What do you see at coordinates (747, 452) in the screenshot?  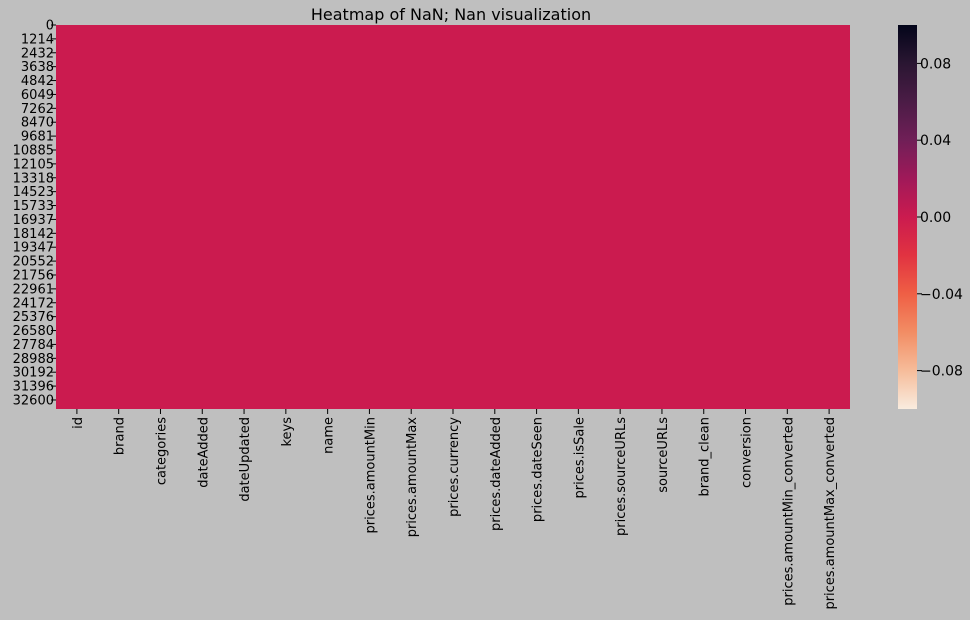 I see `column-tick-label: conversion` at bounding box center [747, 452].